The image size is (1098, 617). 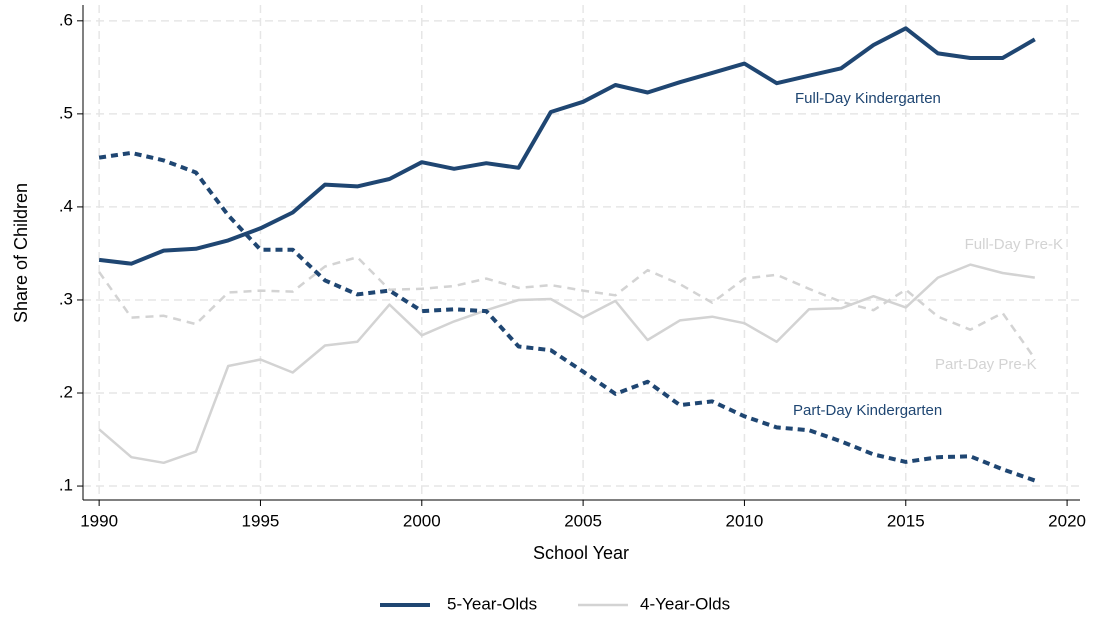 I want to click on series-label: Part-Day Kindergarten, so click(x=867, y=410).